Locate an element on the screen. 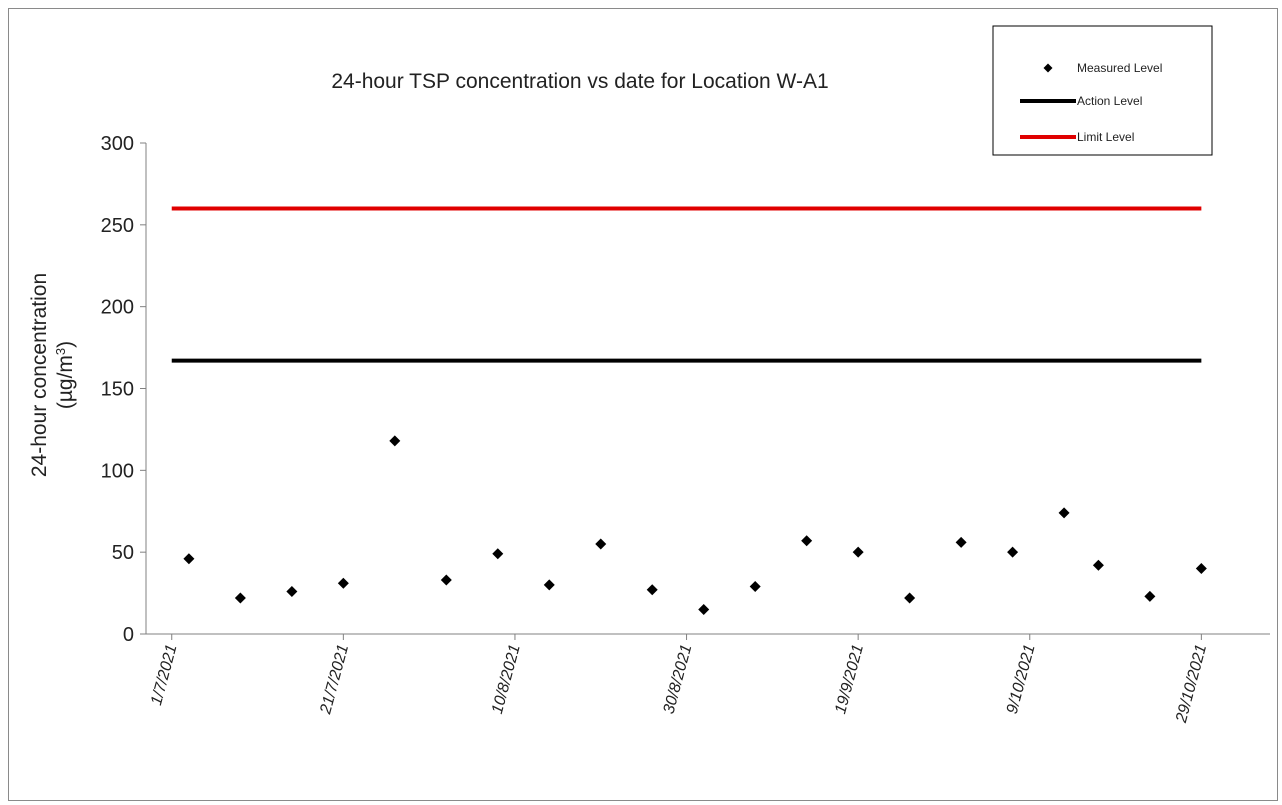 The width and height of the screenshot is (1282, 805). x-tick-label: 9/10/2021 is located at coordinates (1021, 679).